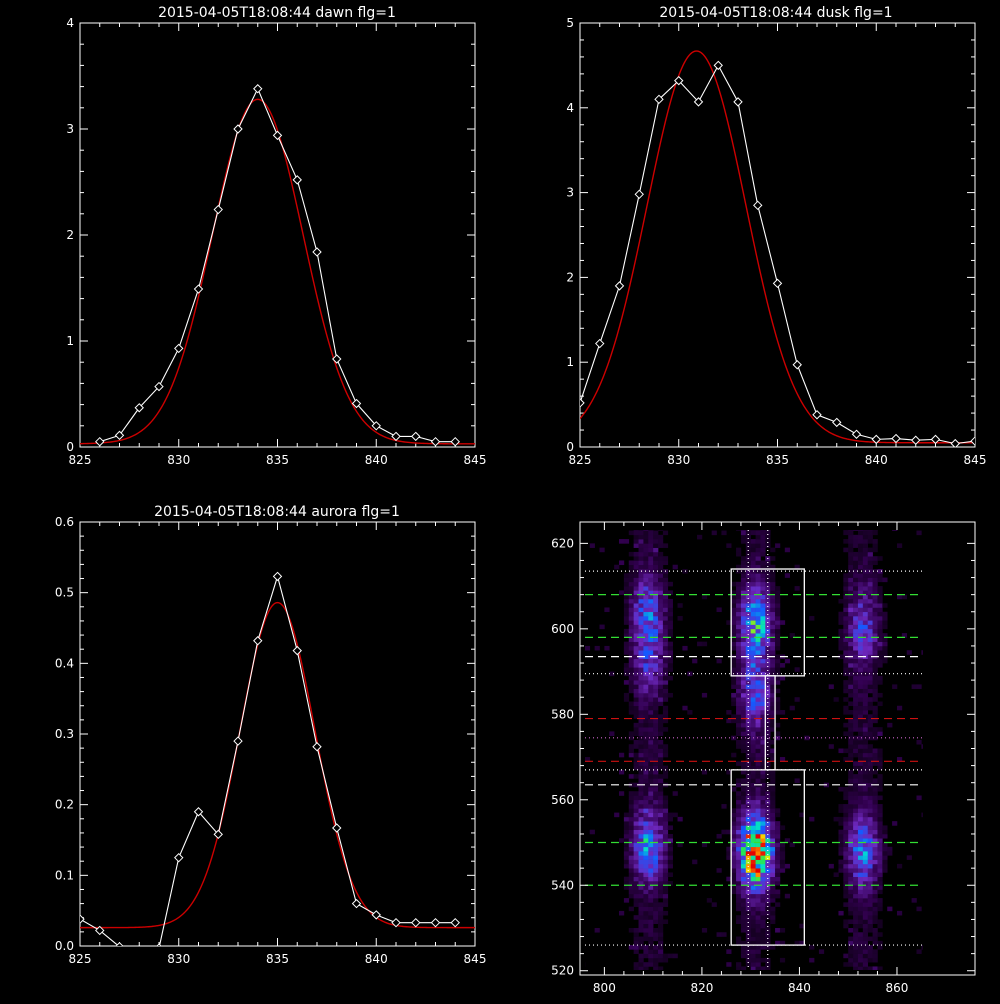 This screenshot has height=1004, width=1000. What do you see at coordinates (376, 460) in the screenshot?
I see `chart-dawn-xtick-label: 840` at bounding box center [376, 460].